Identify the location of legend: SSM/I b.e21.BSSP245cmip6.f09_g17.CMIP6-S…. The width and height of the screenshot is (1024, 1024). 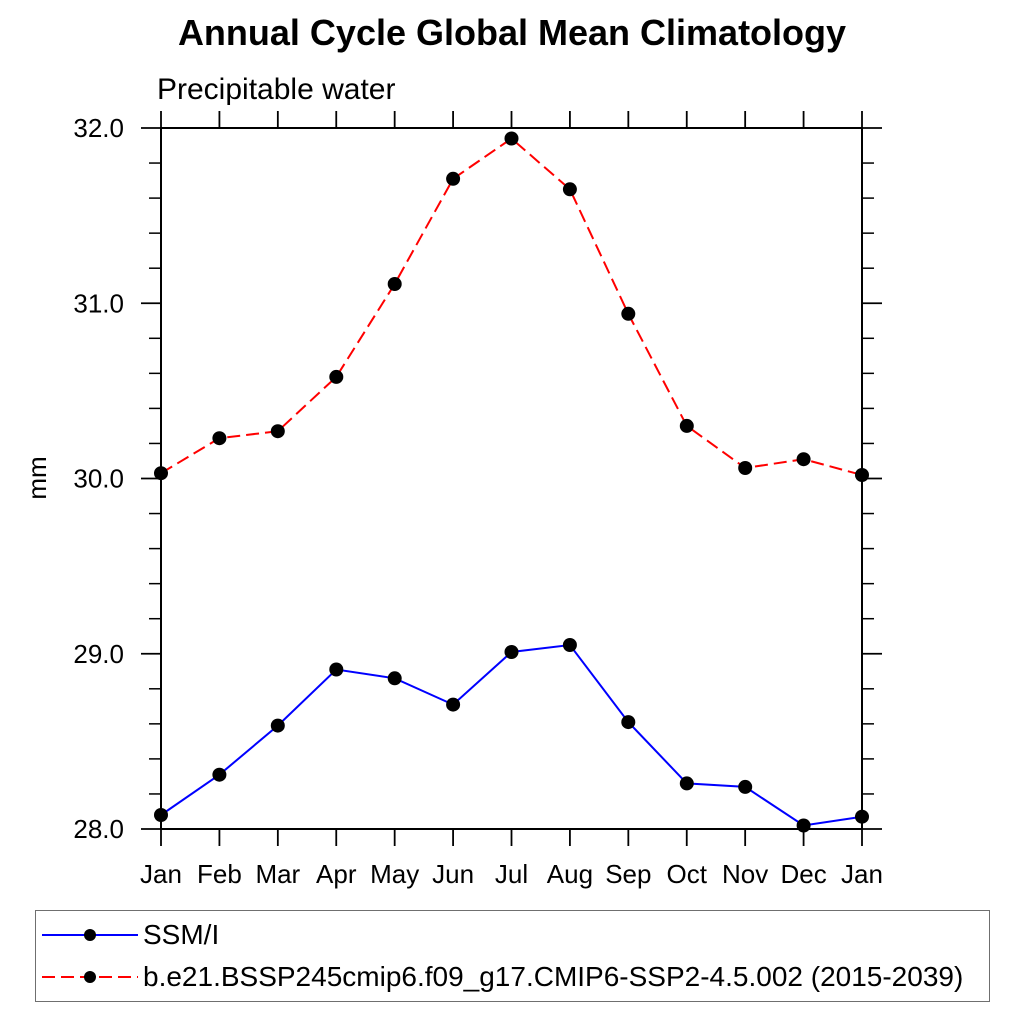
(512, 956).